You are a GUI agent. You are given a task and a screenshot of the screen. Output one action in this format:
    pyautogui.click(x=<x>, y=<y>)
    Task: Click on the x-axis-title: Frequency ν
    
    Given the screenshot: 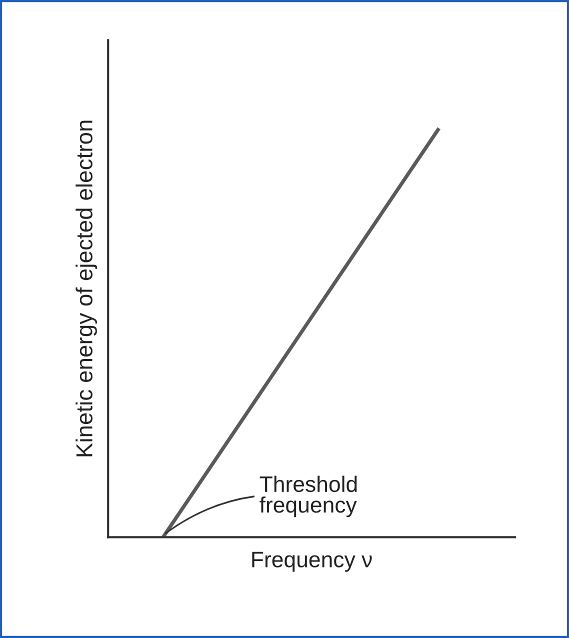 What is the action you would take?
    pyautogui.click(x=312, y=562)
    